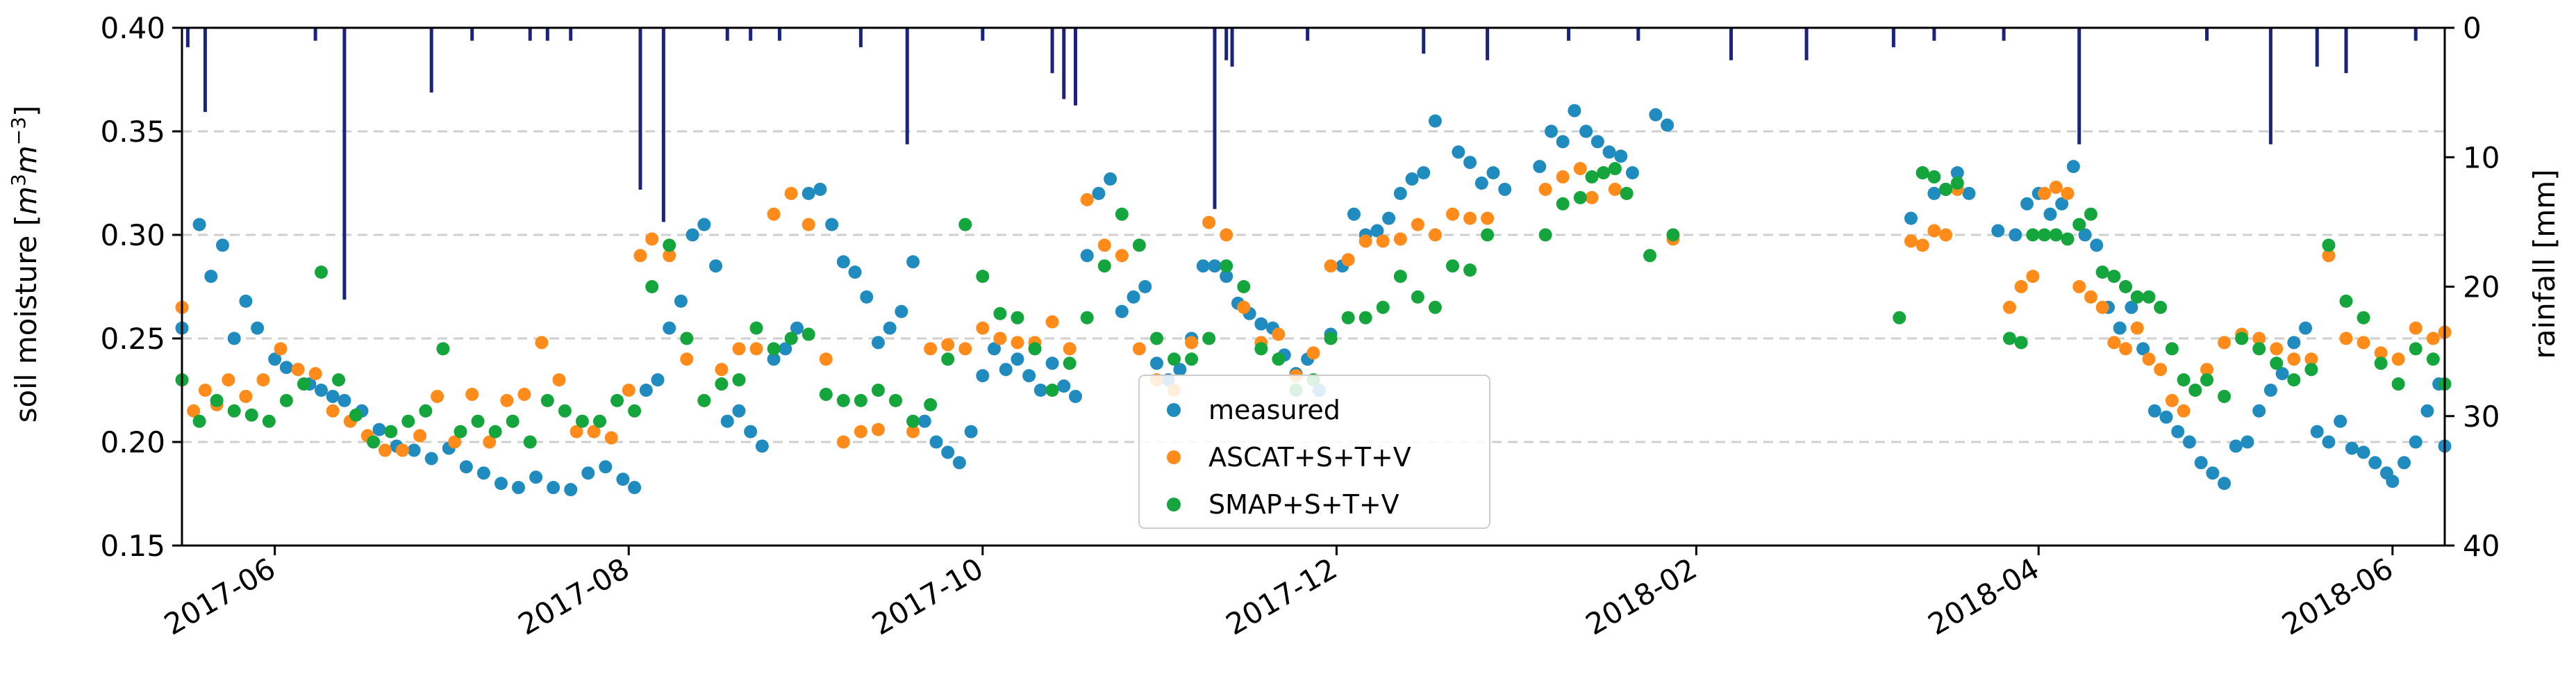 The height and width of the screenshot is (688, 2576). What do you see at coordinates (132, 339) in the screenshot?
I see `left-tick-label: 0.25` at bounding box center [132, 339].